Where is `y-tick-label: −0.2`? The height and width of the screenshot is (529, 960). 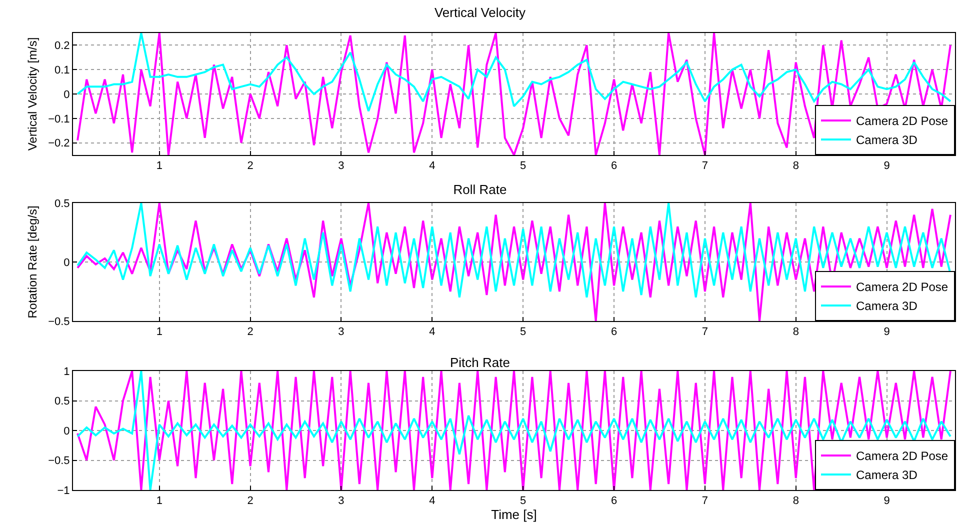
y-tick-label: −0.2 is located at coordinates (59, 144).